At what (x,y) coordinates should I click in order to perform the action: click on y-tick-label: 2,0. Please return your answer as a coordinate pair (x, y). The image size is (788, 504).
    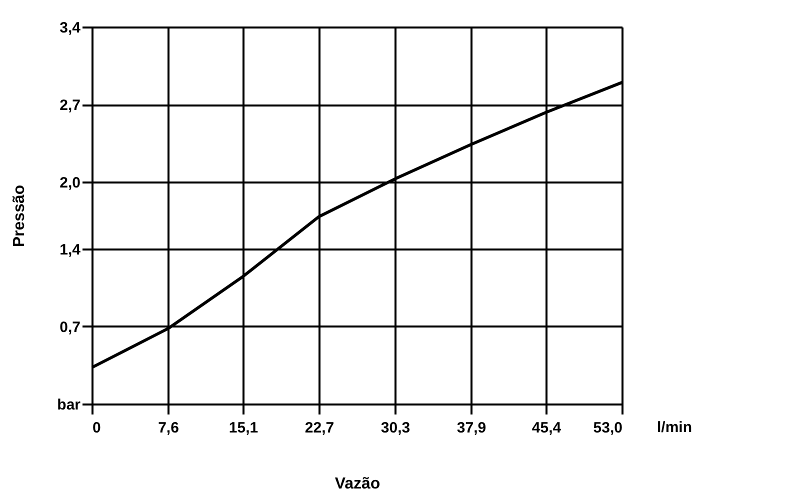
    Looking at the image, I should click on (70, 183).